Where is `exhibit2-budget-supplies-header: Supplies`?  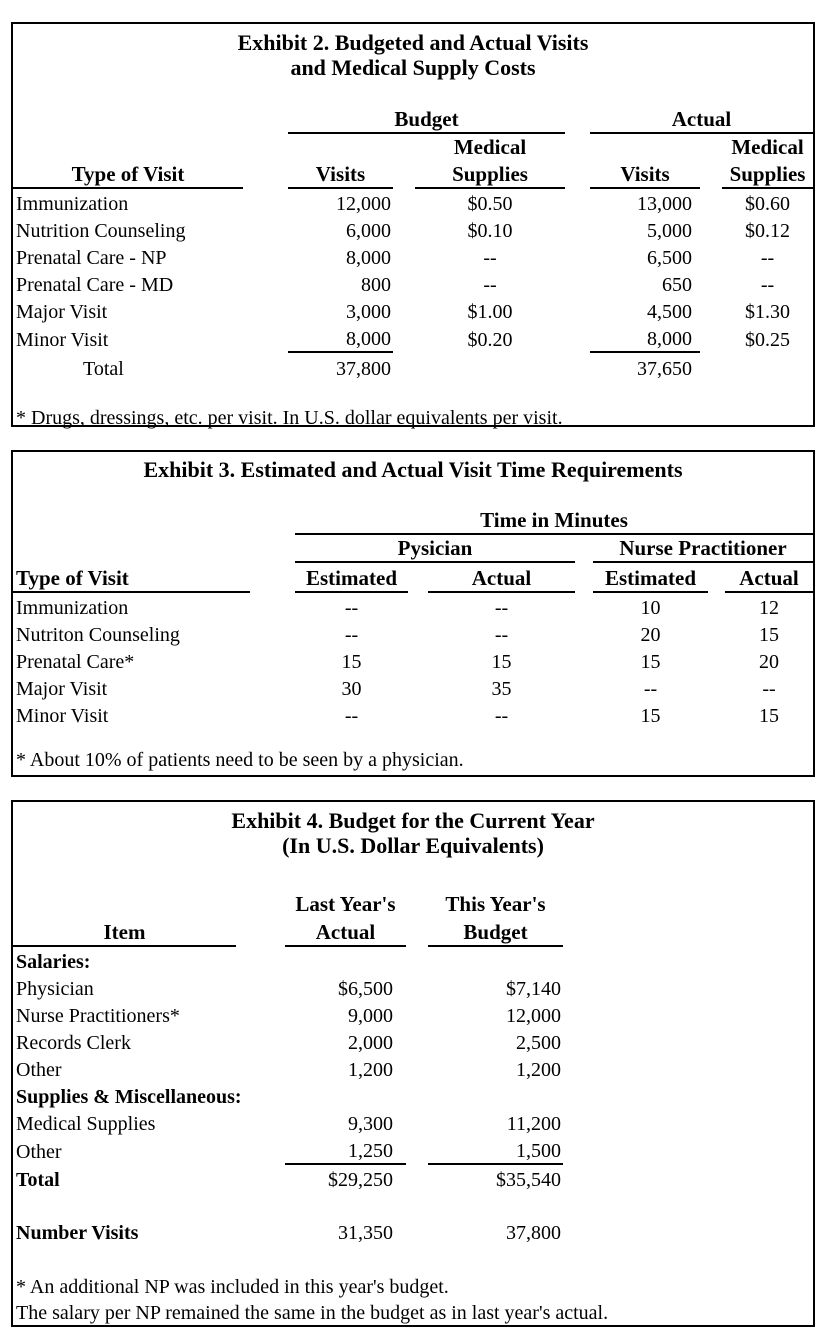 exhibit2-budget-supplies-header: Supplies is located at coordinates (490, 174).